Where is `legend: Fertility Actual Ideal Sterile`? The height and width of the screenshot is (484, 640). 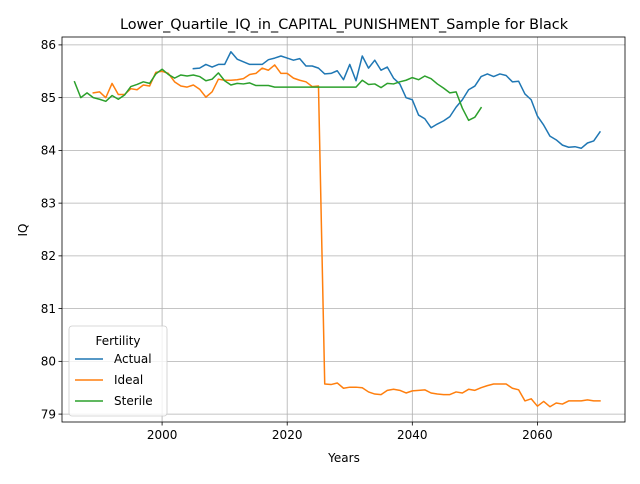 legend: Fertility Actual Ideal Sterile is located at coordinates (118, 371).